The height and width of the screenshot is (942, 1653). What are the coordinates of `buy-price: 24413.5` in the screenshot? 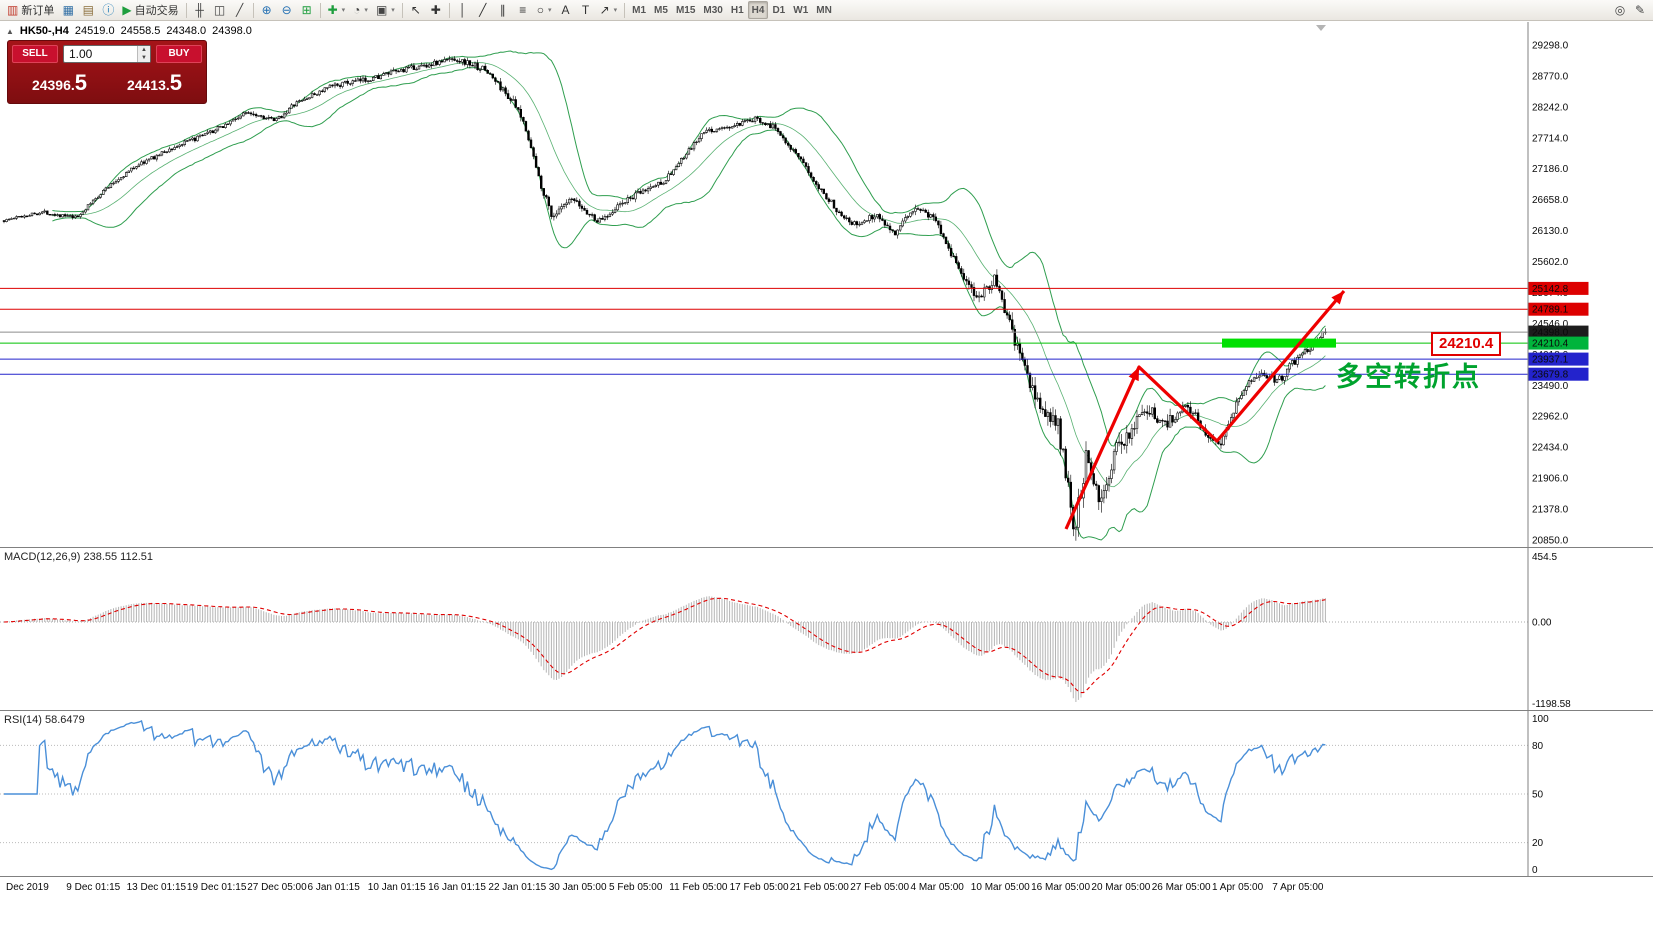 It's located at (154, 83).